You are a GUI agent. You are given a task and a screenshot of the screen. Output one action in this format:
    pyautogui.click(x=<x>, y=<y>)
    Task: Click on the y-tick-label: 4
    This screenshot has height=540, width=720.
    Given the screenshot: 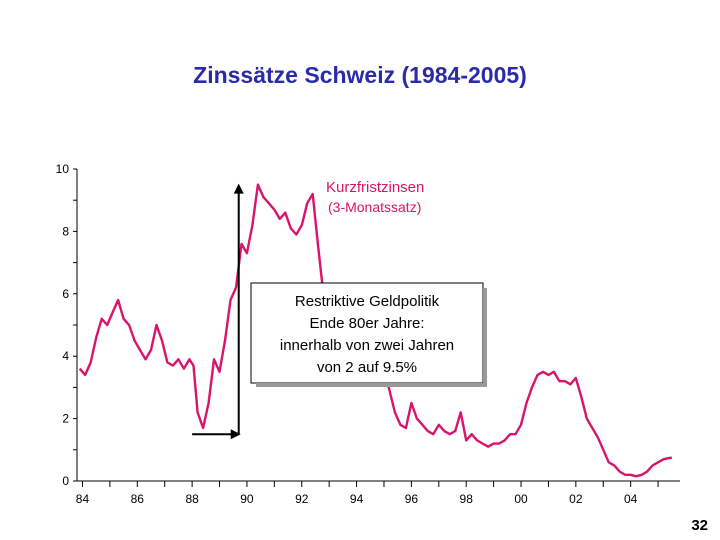 What is the action you would take?
    pyautogui.click(x=65, y=356)
    